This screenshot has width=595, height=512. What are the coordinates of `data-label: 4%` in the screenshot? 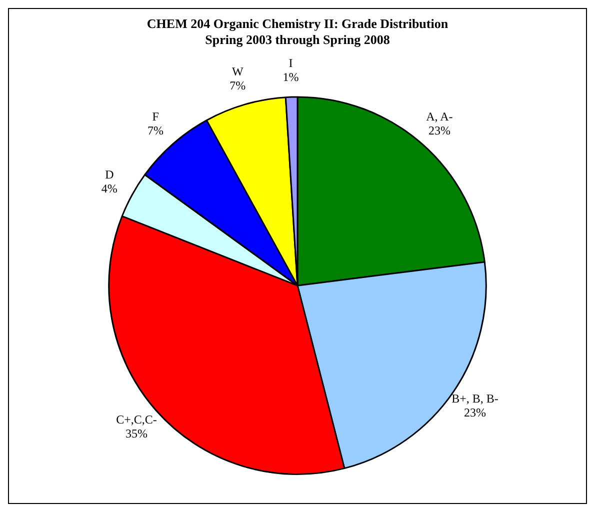 It's located at (109, 188).